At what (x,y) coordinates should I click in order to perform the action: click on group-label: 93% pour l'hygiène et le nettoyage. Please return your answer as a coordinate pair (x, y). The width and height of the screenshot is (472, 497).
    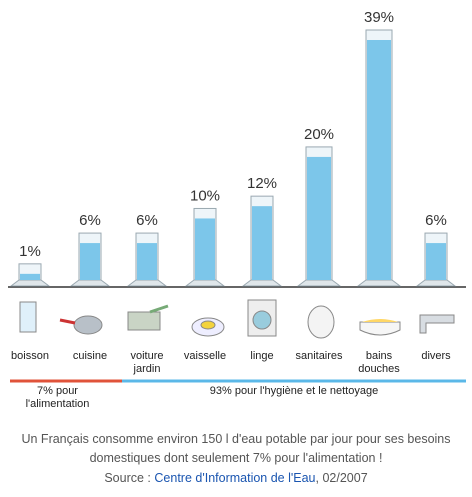
    Looking at the image, I should click on (294, 391).